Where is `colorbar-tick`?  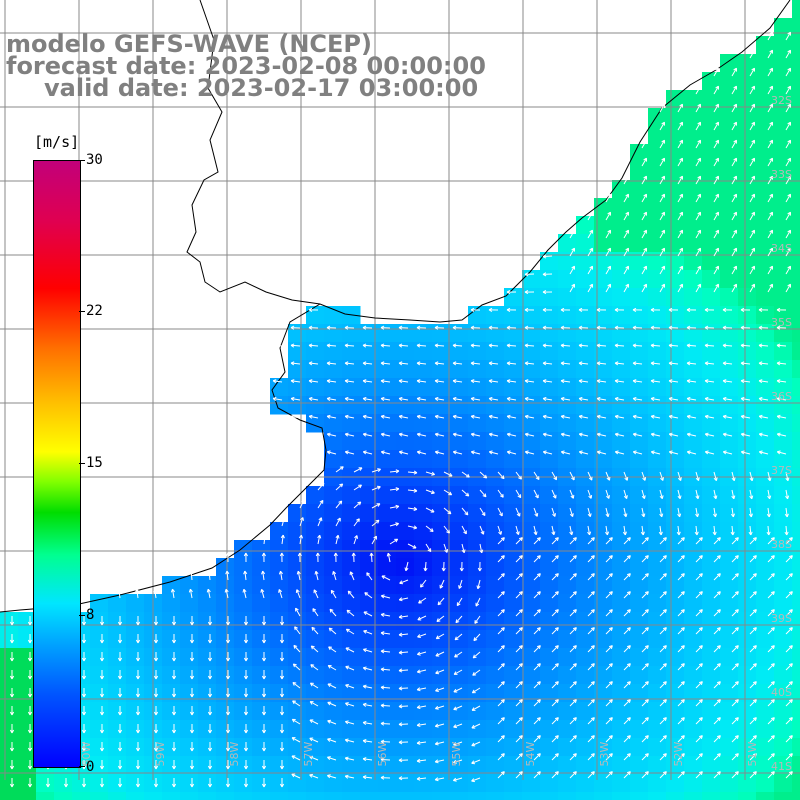 colorbar-tick is located at coordinates (82, 160).